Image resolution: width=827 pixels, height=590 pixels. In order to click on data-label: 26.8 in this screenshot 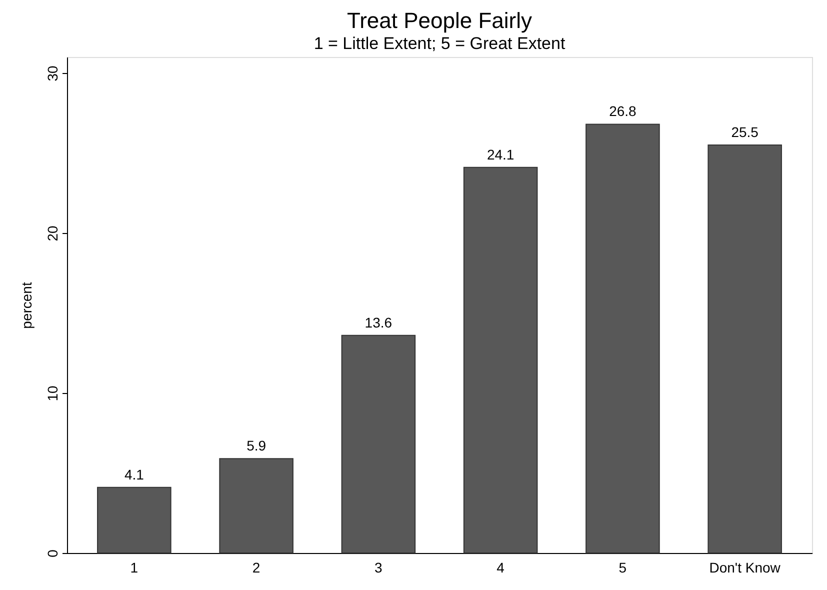, I will do `click(623, 111)`.